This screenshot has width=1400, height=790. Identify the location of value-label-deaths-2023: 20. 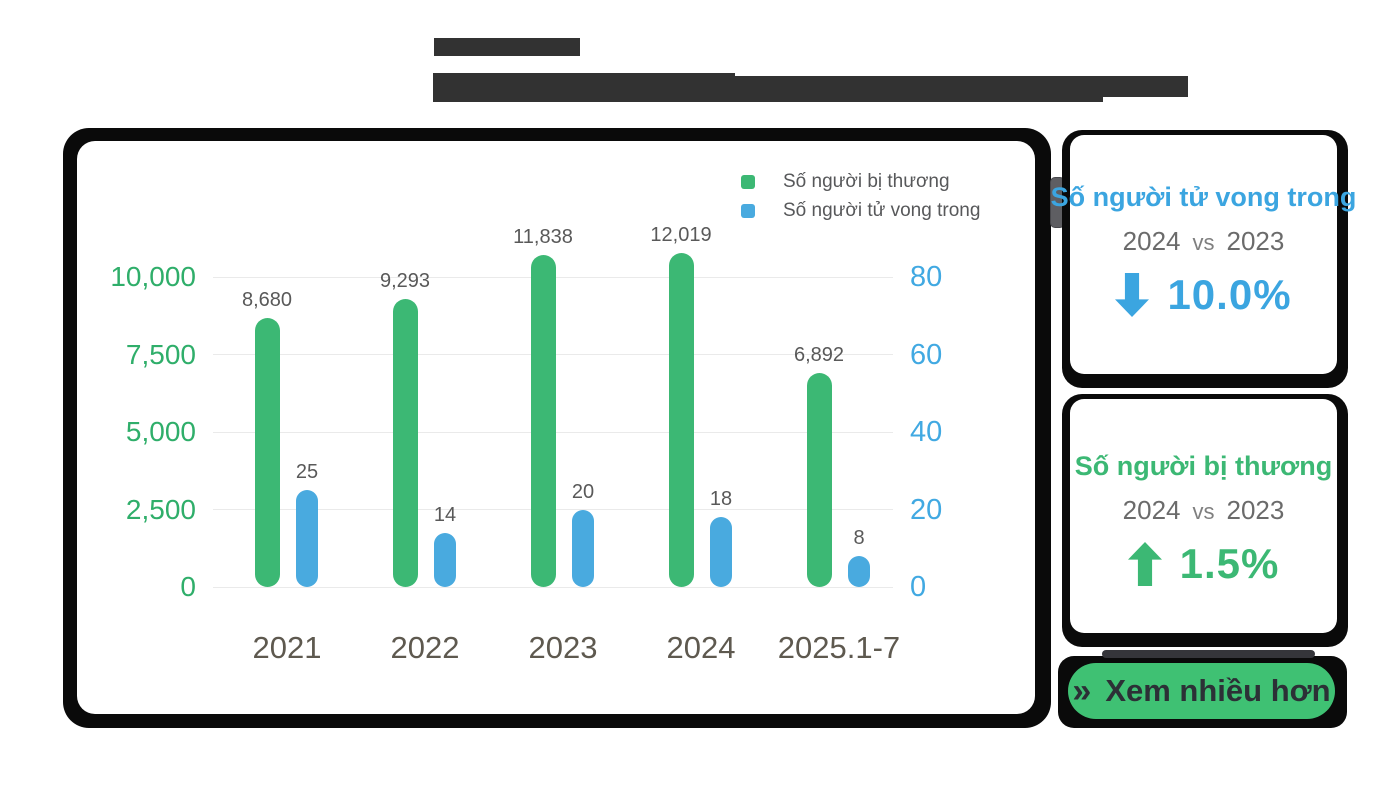
(583, 491).